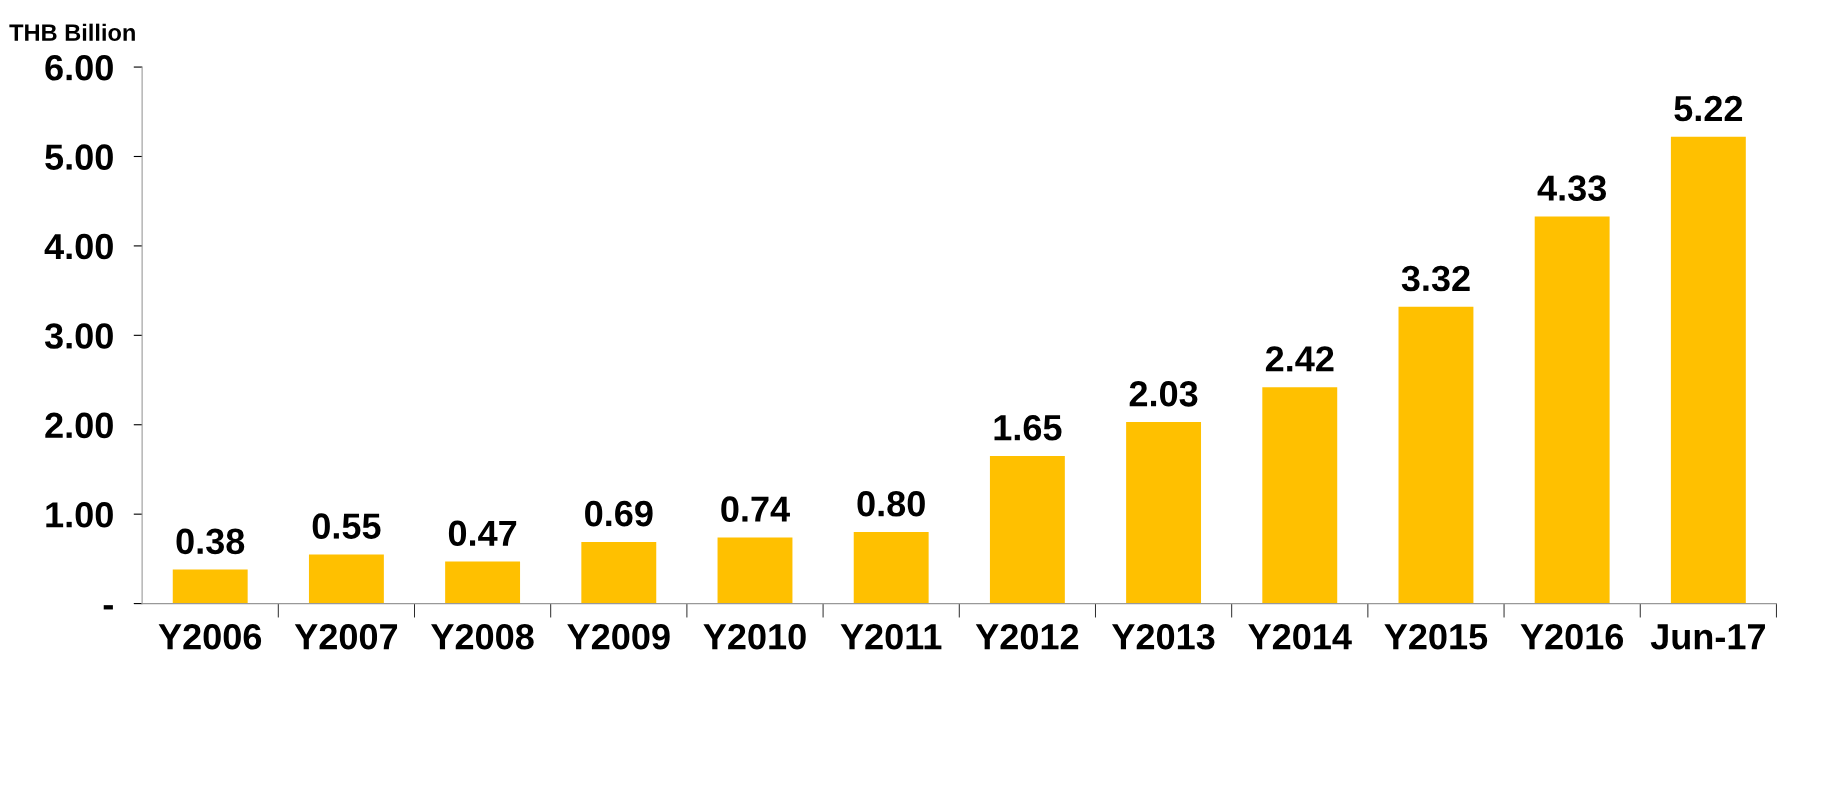 The image size is (1822, 789). What do you see at coordinates (755, 509) in the screenshot?
I see `data-label: 0.74` at bounding box center [755, 509].